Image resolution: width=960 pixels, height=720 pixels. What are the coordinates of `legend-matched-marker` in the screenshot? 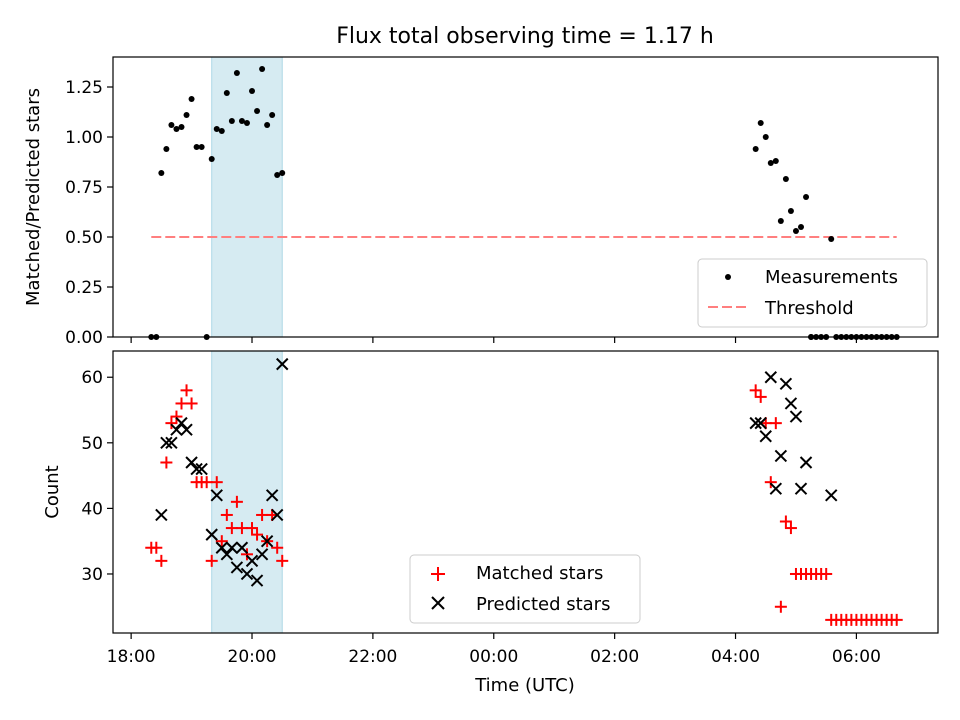 It's located at (438, 574).